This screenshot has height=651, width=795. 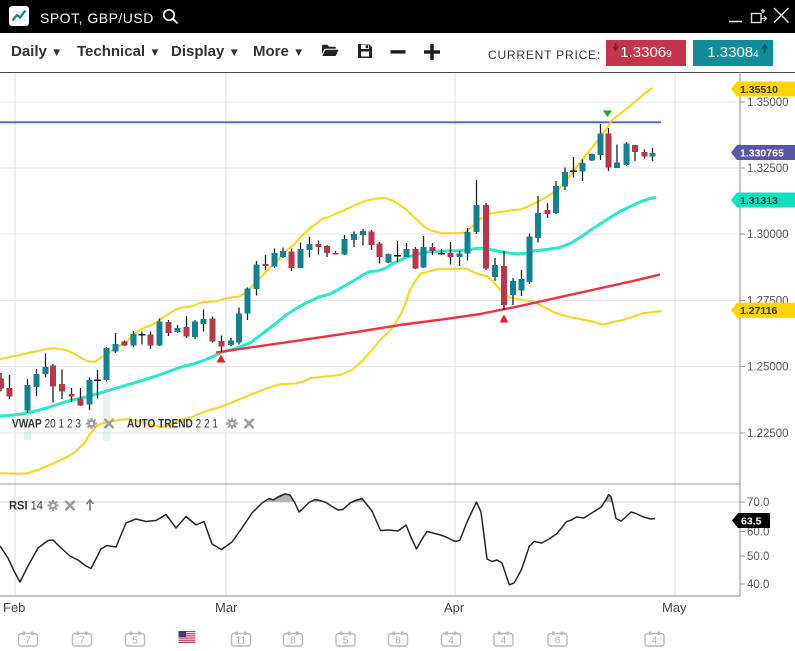 I want to click on svg-text: 50.0, so click(x=758, y=557).